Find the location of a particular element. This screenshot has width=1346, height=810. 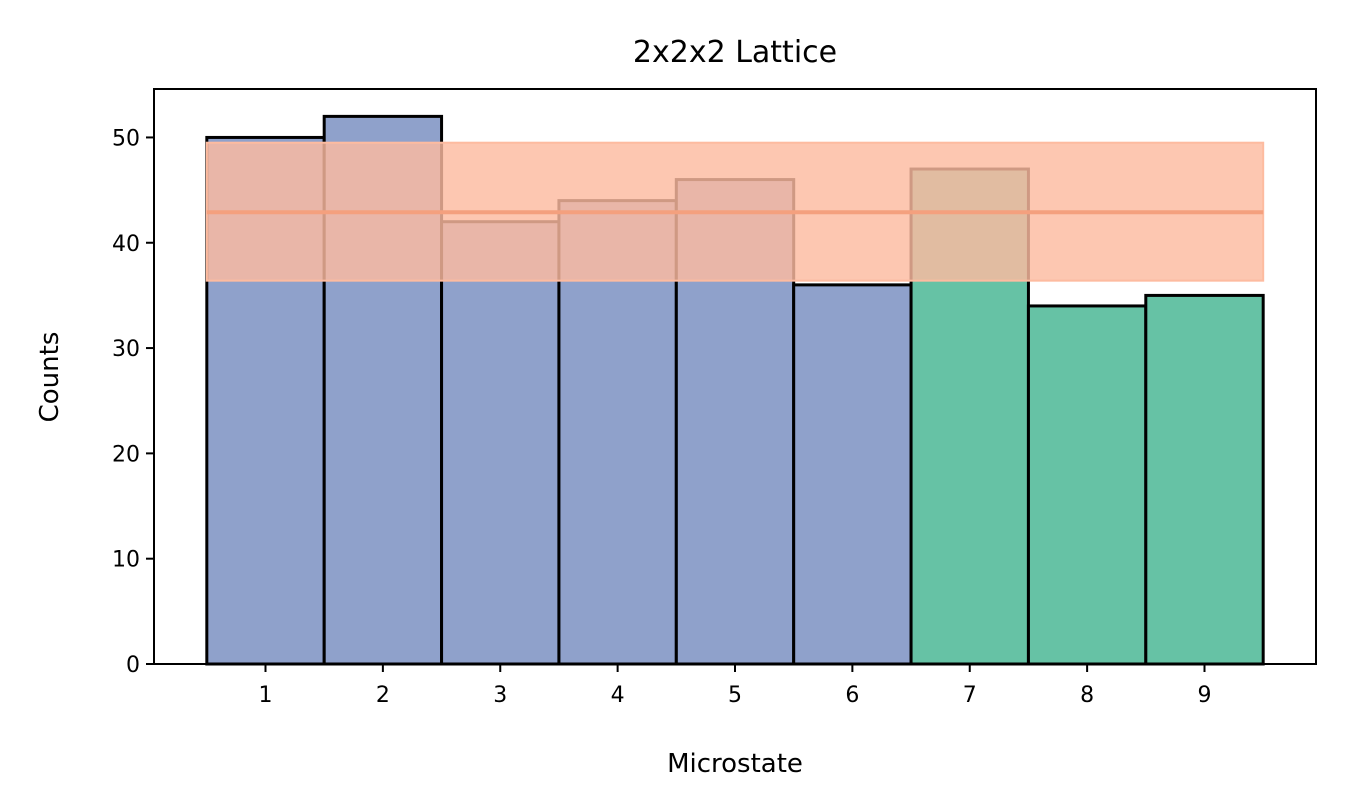

x-tick-label-3: 3 is located at coordinates (500, 695).